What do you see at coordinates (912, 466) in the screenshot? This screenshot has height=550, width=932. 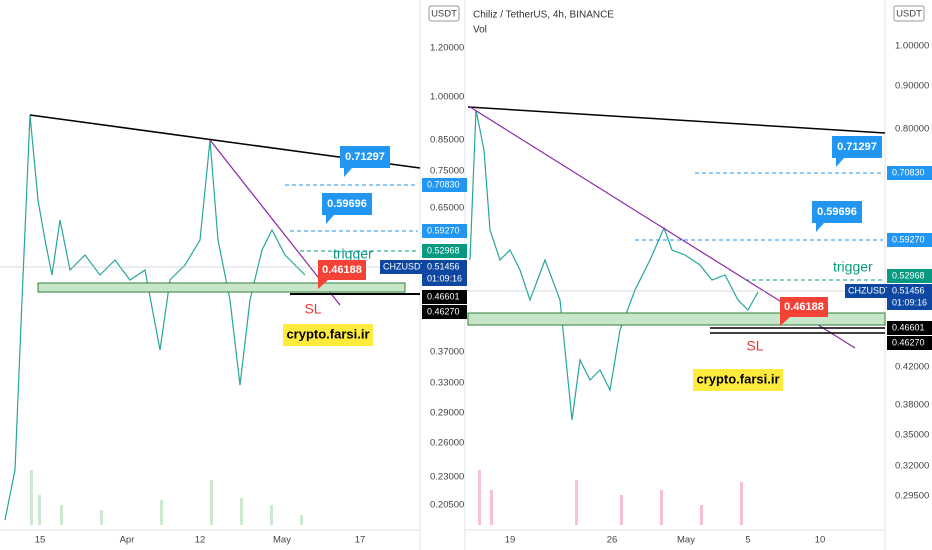 I see `price-tick: 0.32000` at bounding box center [912, 466].